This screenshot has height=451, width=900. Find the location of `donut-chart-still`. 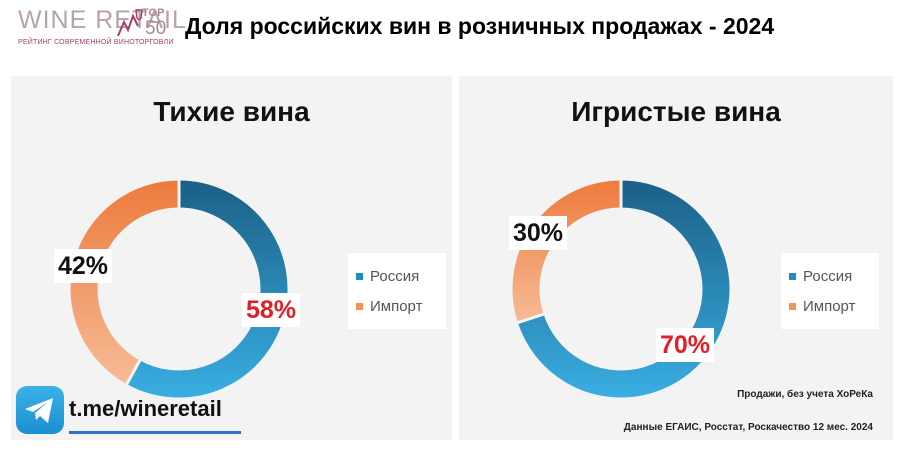

donut-chart-still is located at coordinates (179, 289).